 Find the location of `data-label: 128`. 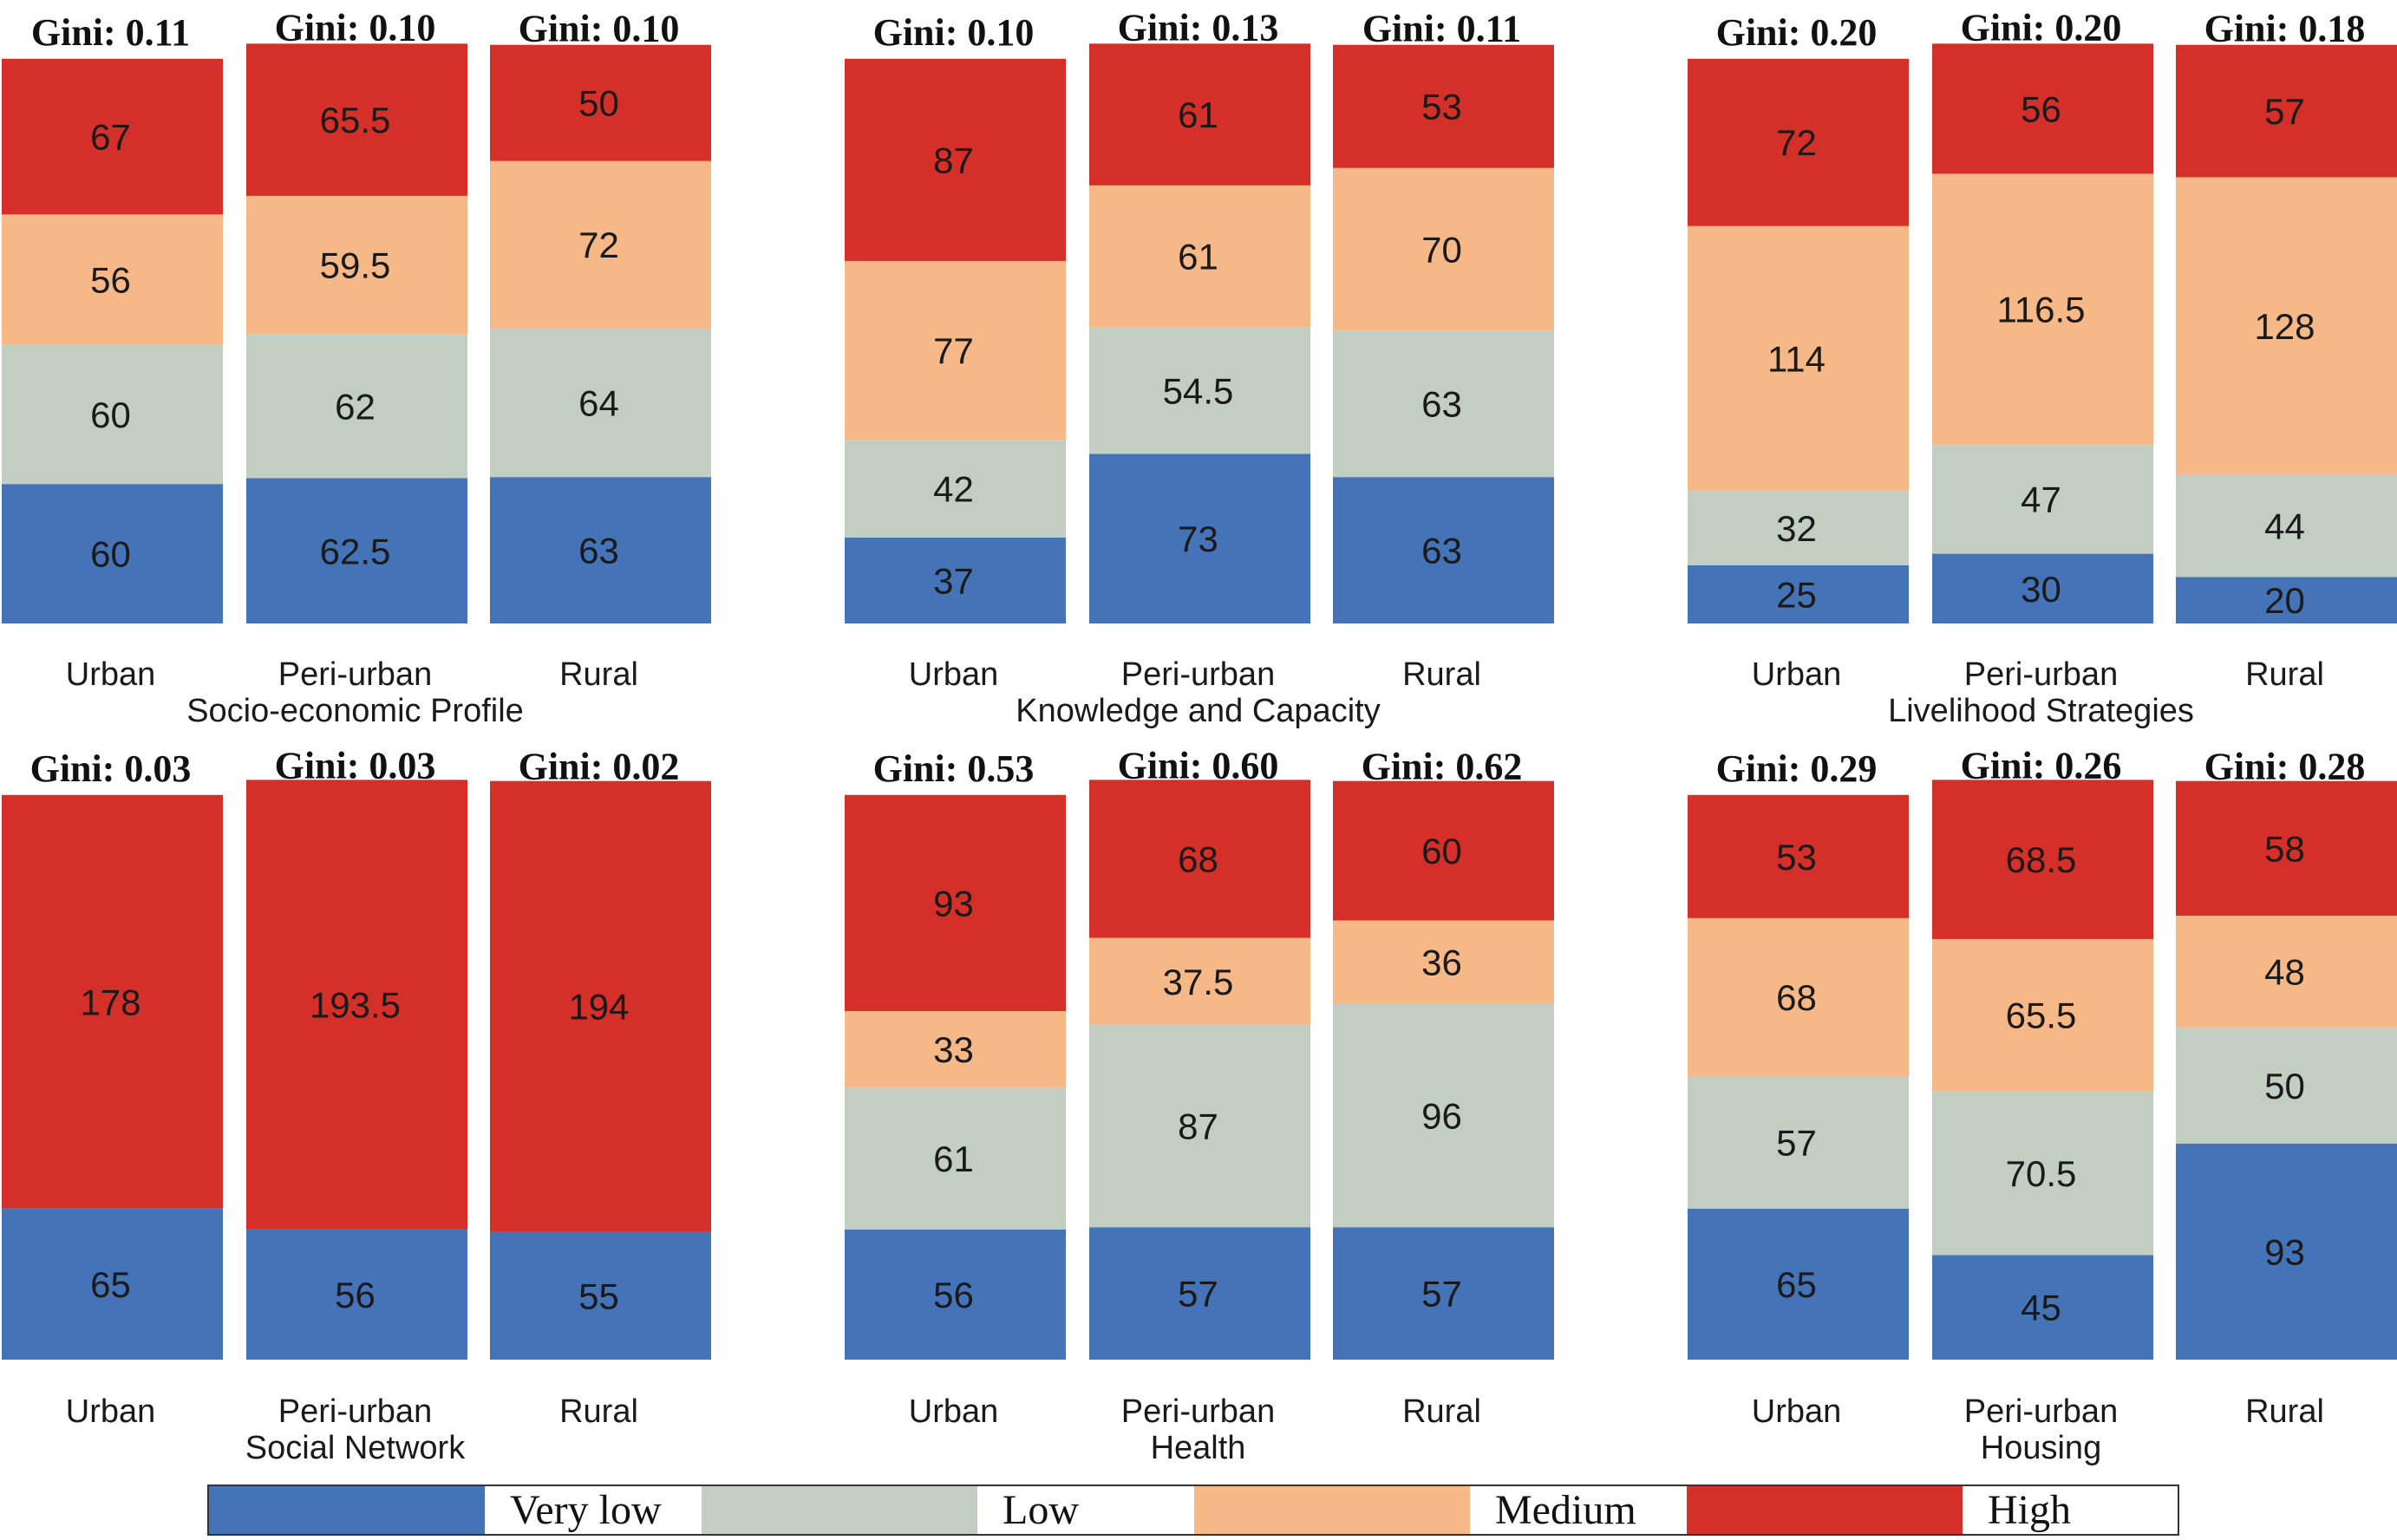

data-label: 128 is located at coordinates (2284, 326).